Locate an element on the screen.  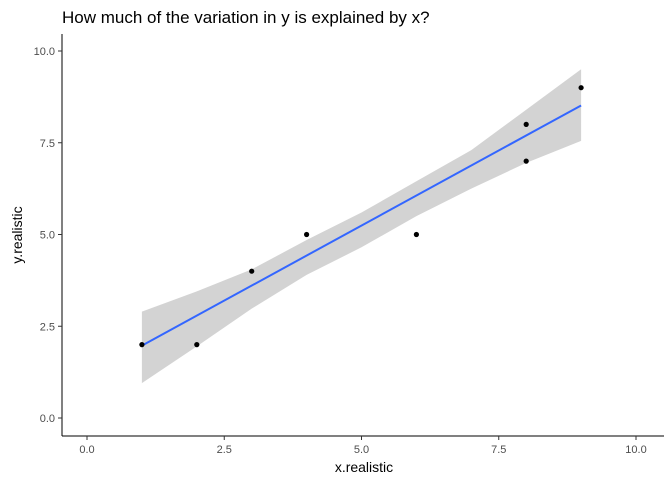
y-tick-label-3: 7.5 is located at coordinates (47, 144).